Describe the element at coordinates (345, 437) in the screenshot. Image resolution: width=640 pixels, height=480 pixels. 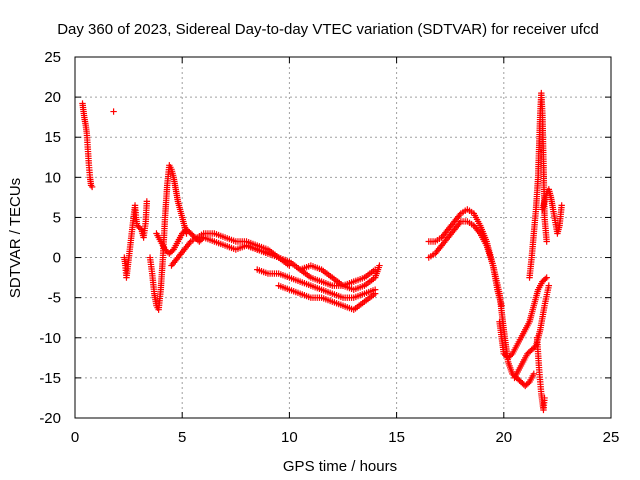
I see `x-tick-labels: 0 5 10 15 20 25` at that location.